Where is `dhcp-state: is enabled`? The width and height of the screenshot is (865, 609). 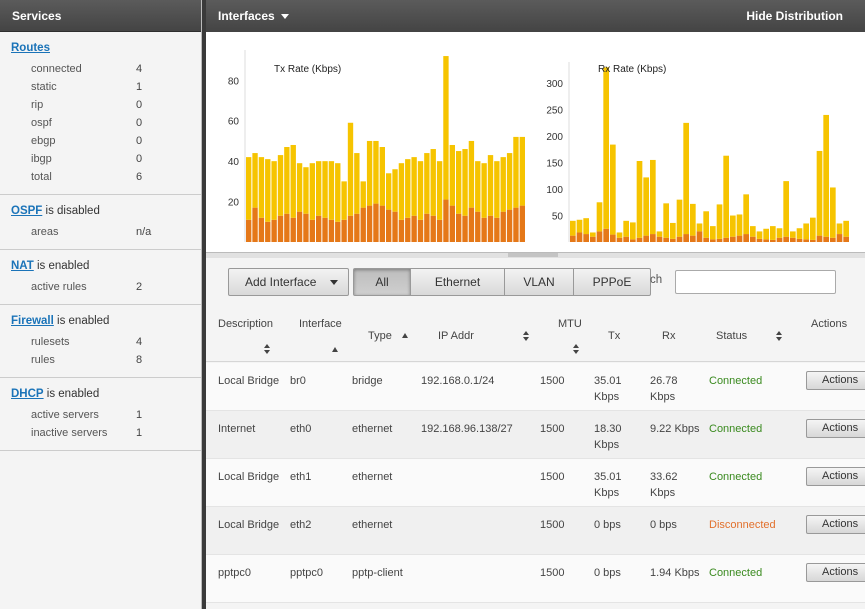 dhcp-state: is enabled is located at coordinates (71, 394).